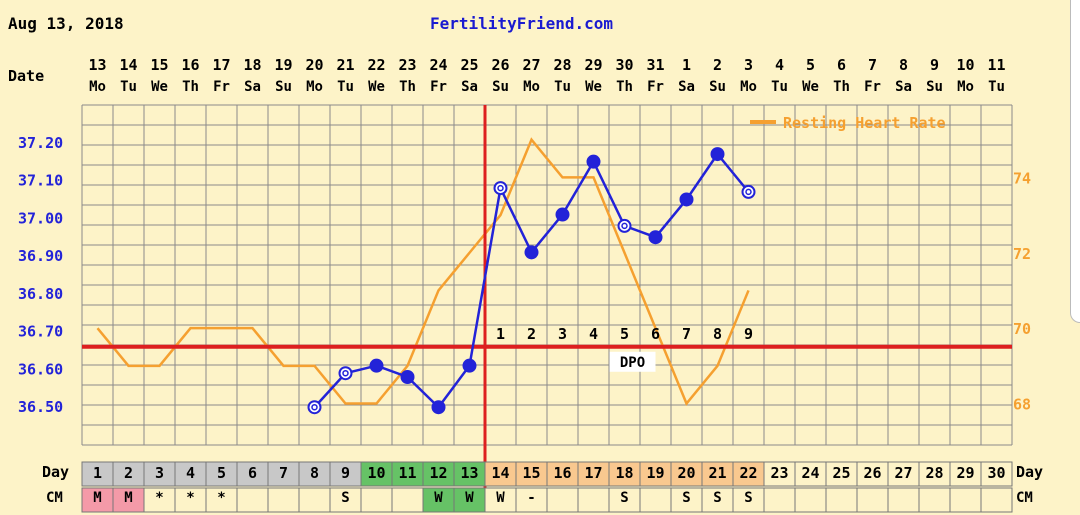 This screenshot has height=515, width=1080. Describe the element at coordinates (779, 65) in the screenshot. I see `date-tick-label: 4` at that location.